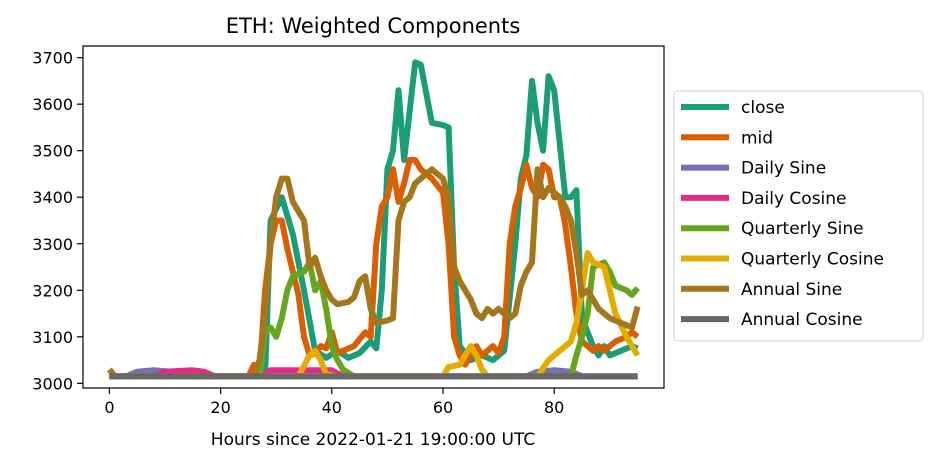  What do you see at coordinates (802, 229) in the screenshot?
I see `legend-label-4: Quarterly Sine` at bounding box center [802, 229].